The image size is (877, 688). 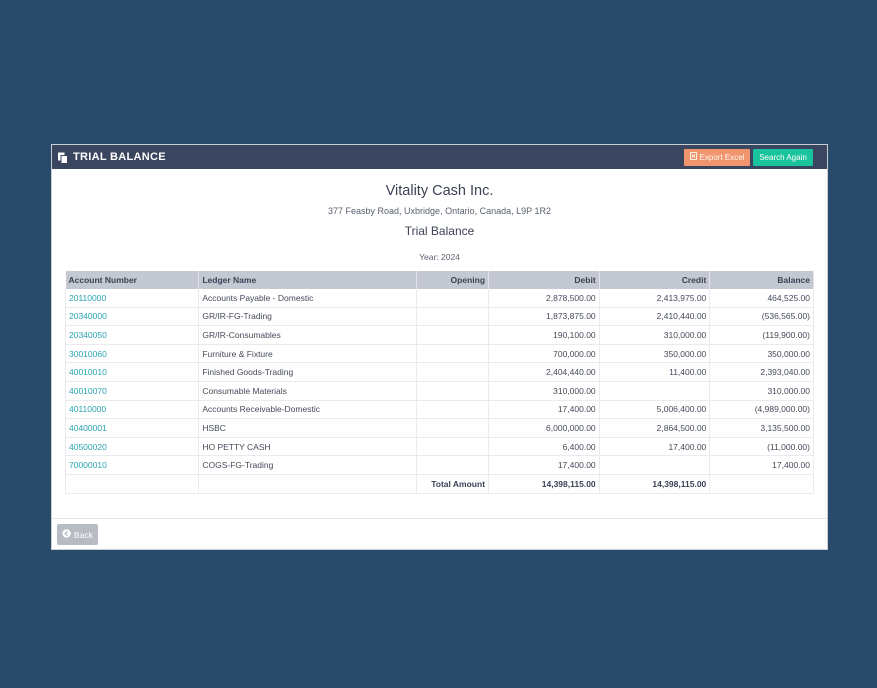 I want to click on balance-cell: 350,000.00, so click(x=761, y=354).